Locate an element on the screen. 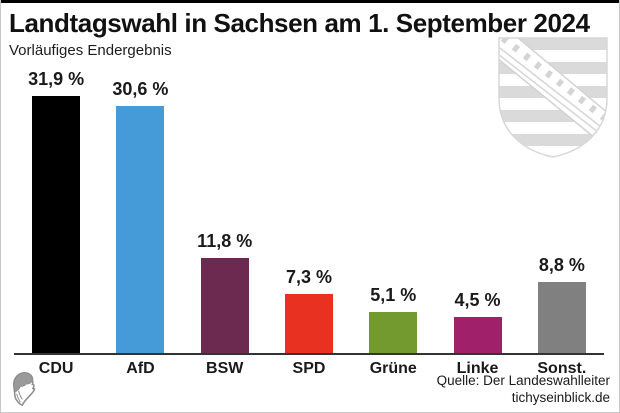 Image resolution: width=620 pixels, height=413 pixels. saxony-coat-of-arms-icon is located at coordinates (553, 97).